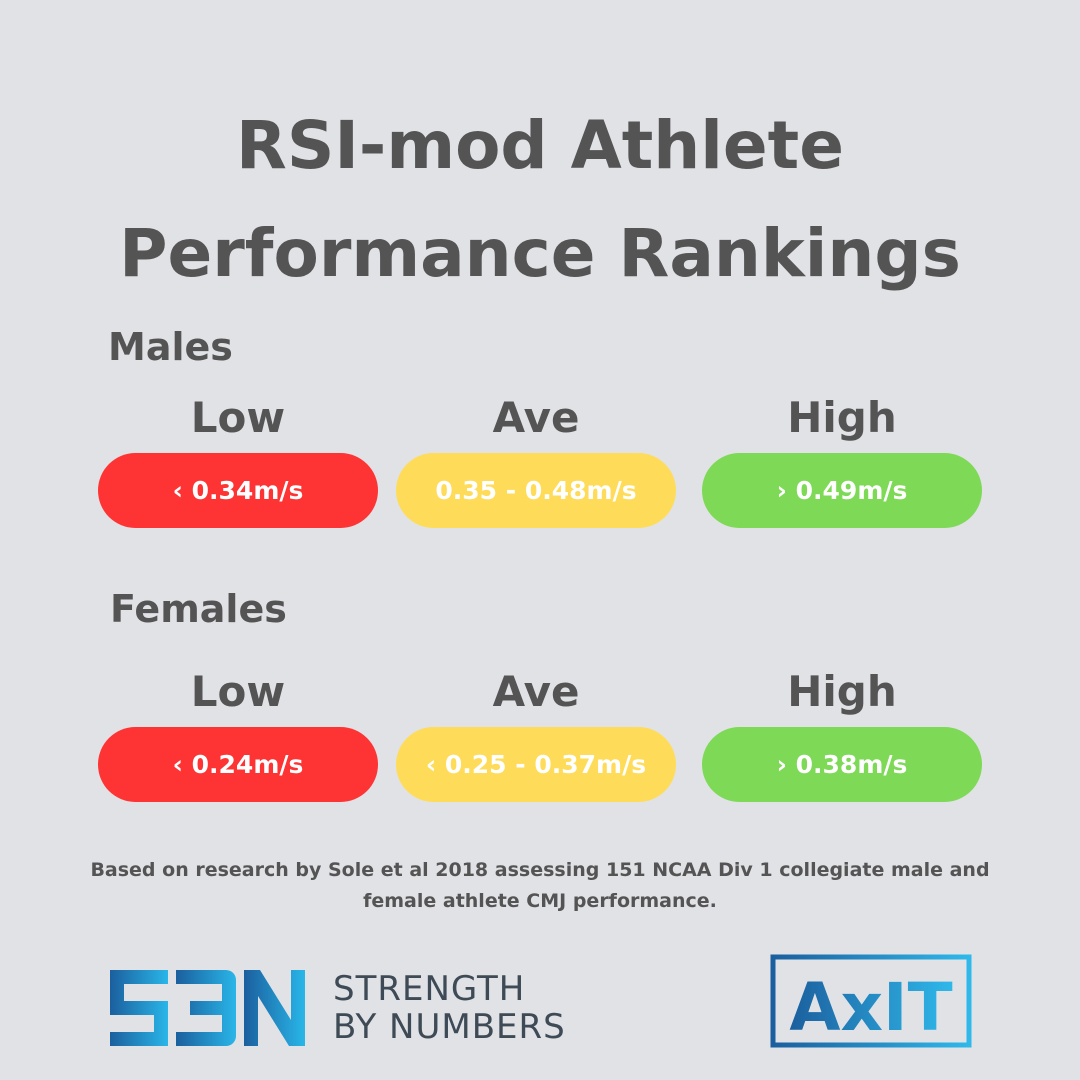 This screenshot has width=1080, height=1080. What do you see at coordinates (536, 764) in the screenshot?
I see `females-ave-pill: ‹ 0.25 - 0.37m/s` at bounding box center [536, 764].